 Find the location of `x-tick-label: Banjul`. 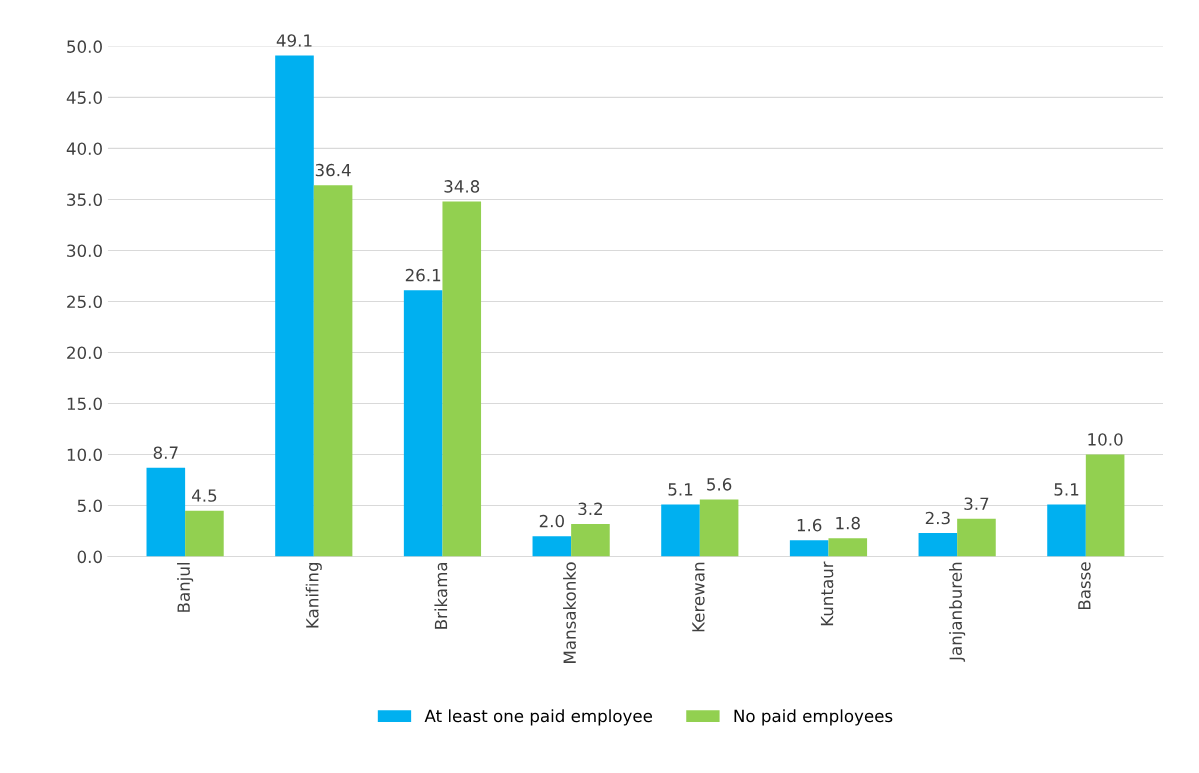

x-tick-label: Banjul is located at coordinates (185, 587).